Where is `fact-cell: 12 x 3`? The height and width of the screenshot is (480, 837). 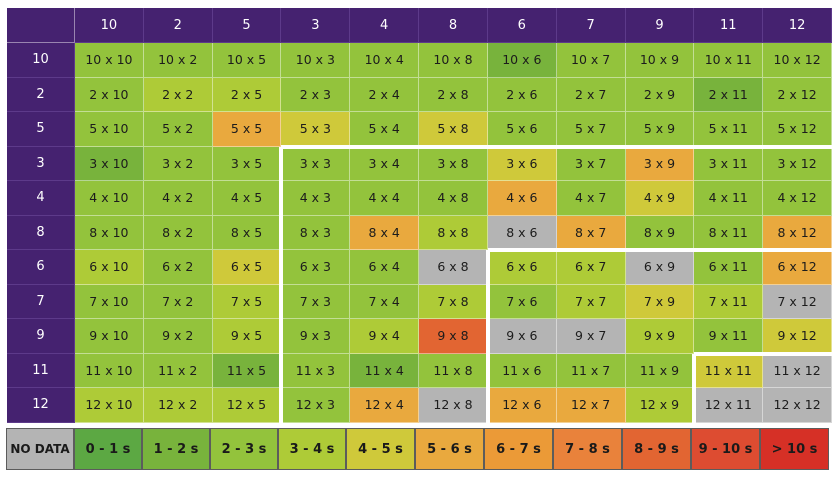 fact-cell: 12 x 3 is located at coordinates (316, 405).